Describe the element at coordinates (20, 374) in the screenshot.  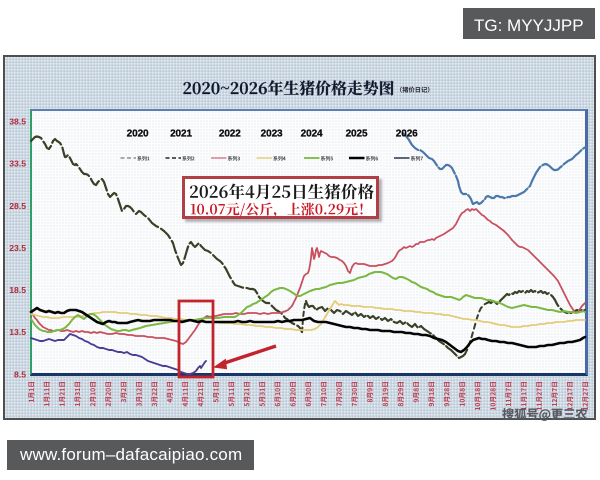
I see `svg-text: 8.5` at that location.